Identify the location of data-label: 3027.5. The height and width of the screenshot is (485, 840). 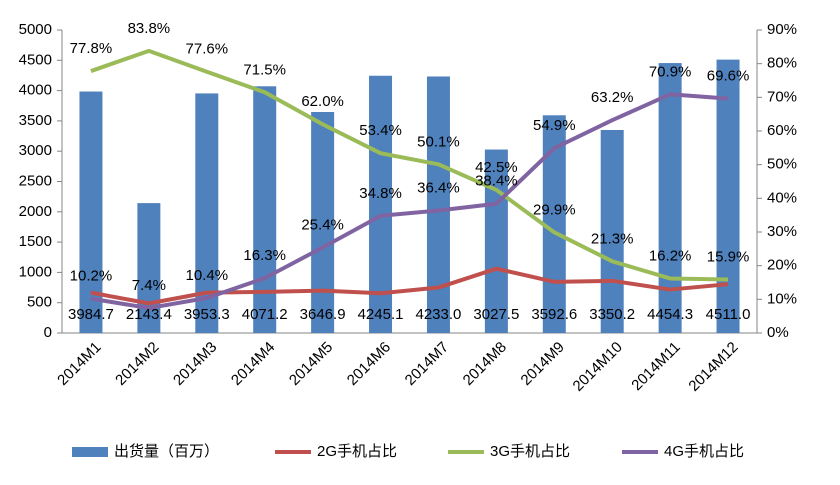
(496, 314).